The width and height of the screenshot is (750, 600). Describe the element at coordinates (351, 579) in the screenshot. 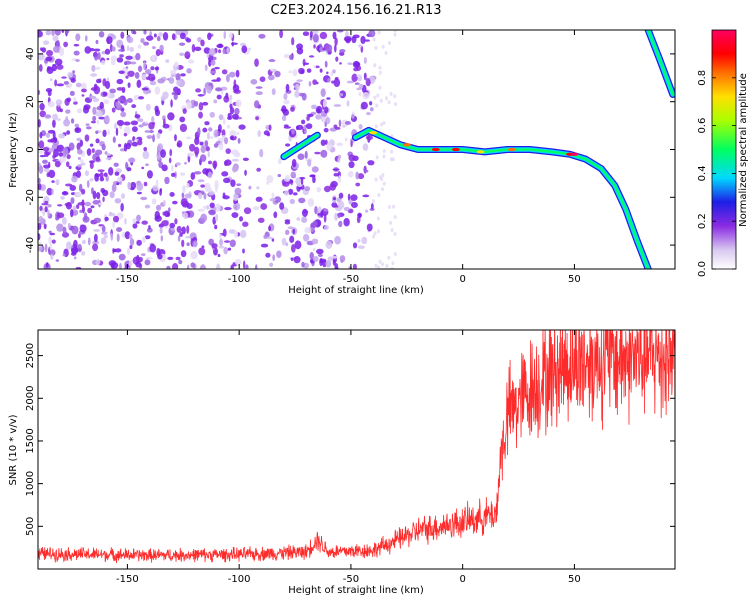

I see `x-tick-label: -50` at that location.